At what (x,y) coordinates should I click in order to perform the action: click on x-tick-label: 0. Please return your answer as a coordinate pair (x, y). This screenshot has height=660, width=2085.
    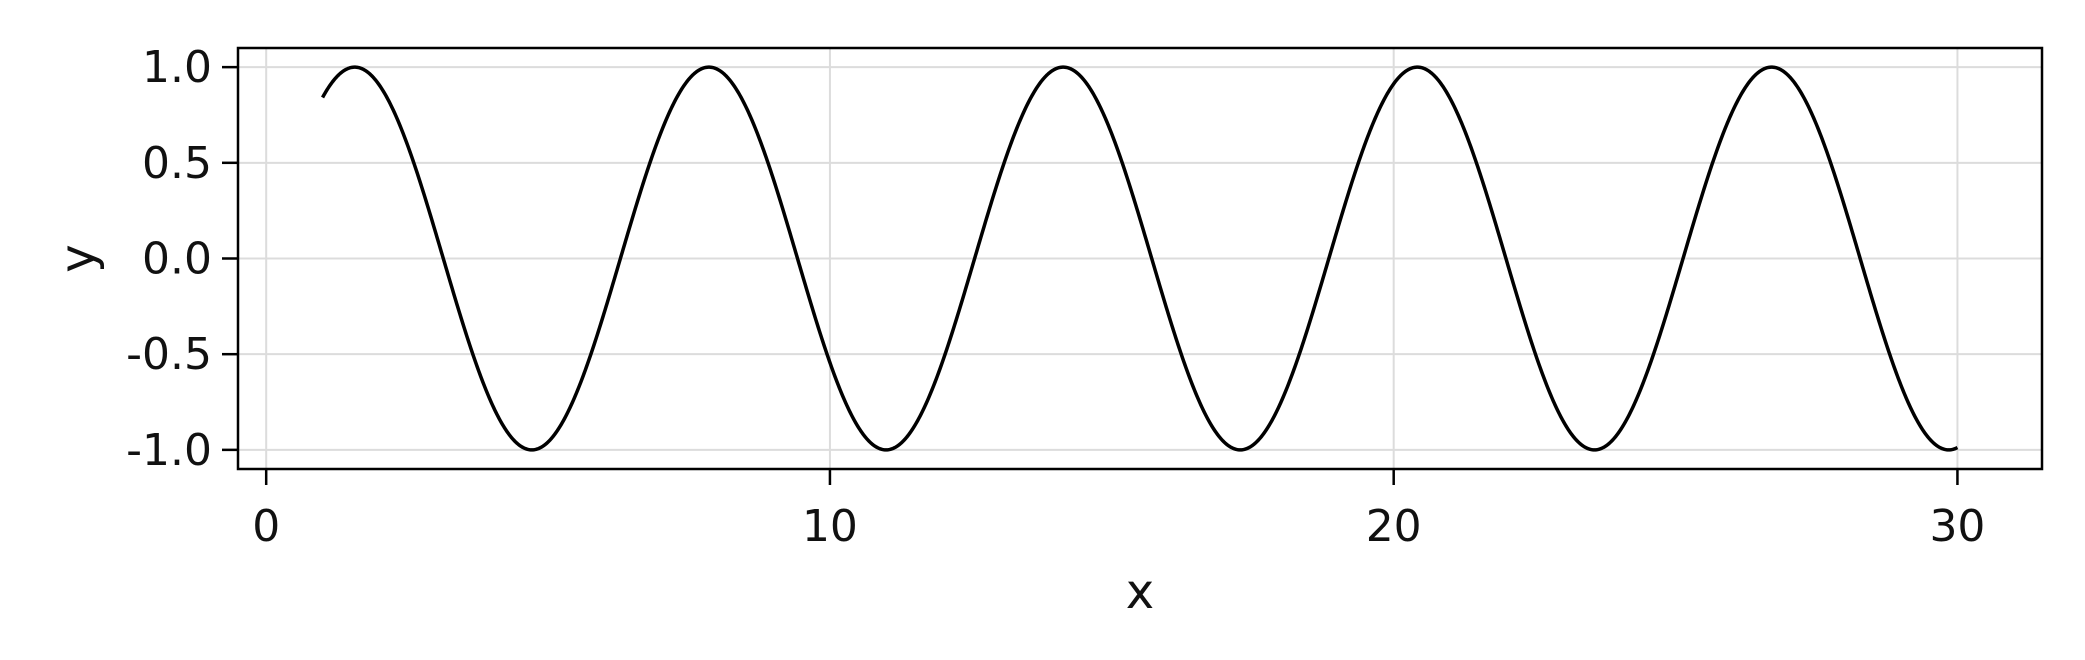
    Looking at the image, I should click on (266, 526).